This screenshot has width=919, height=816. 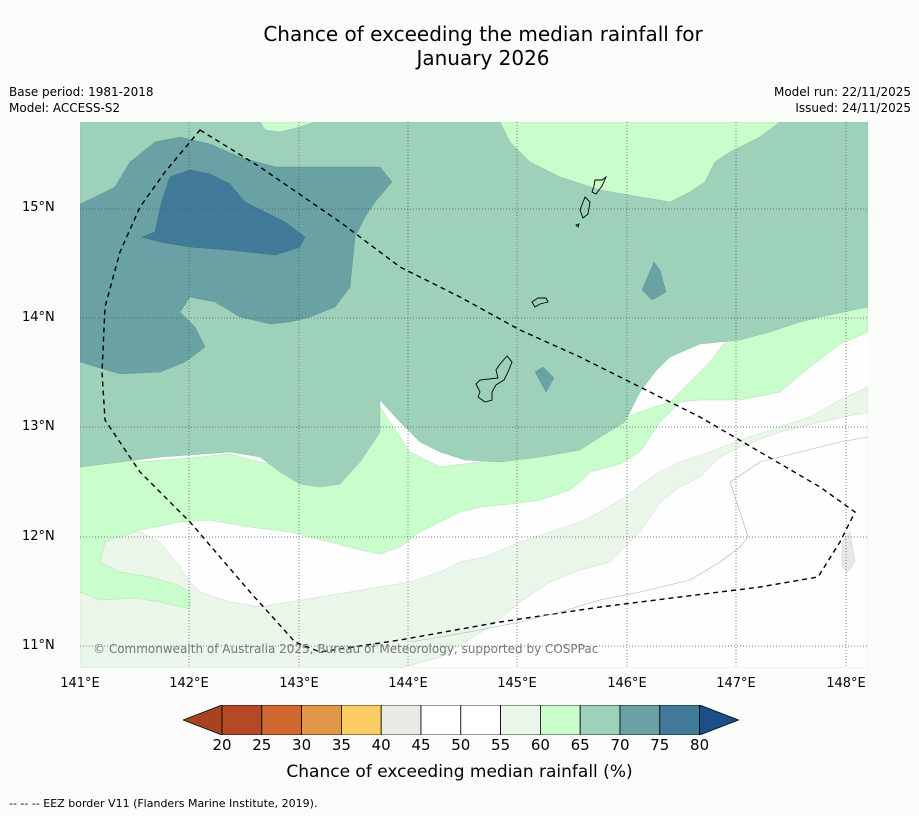 What do you see at coordinates (459, 772) in the screenshot?
I see `colorbar-label: Chance of exceeding median rainfall (%)` at bounding box center [459, 772].